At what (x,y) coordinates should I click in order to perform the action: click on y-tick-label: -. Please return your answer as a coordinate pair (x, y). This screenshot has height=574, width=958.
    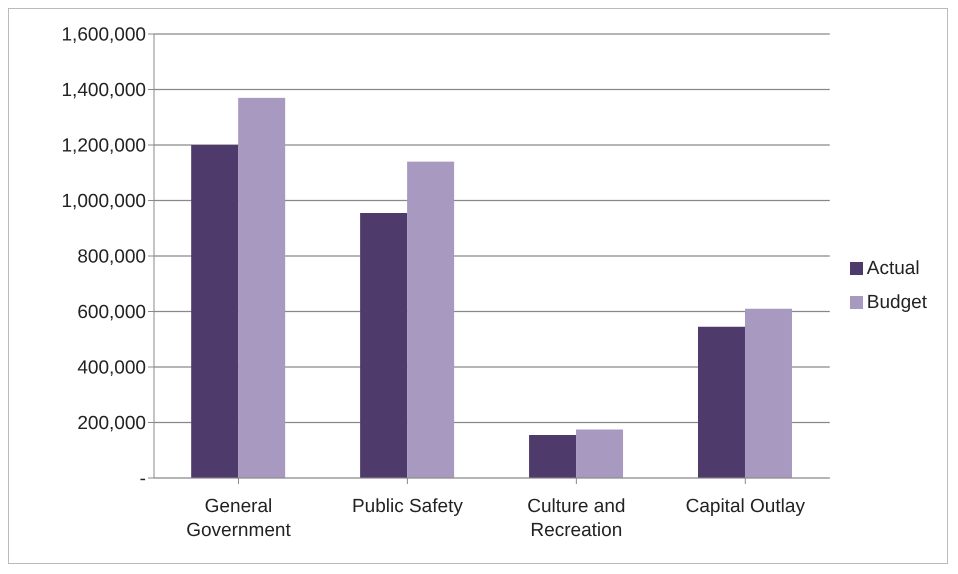
    Looking at the image, I should click on (143, 479).